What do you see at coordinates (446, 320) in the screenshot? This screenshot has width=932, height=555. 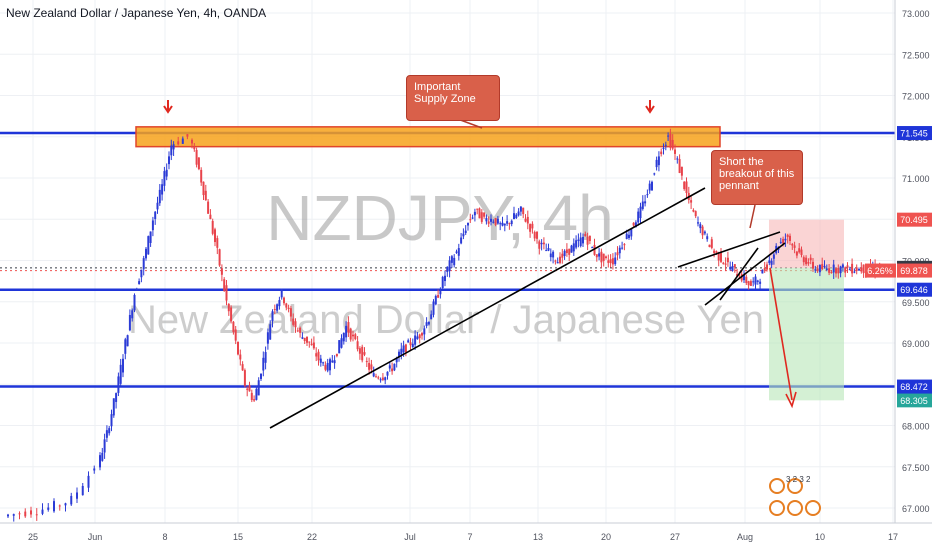 I see `watermark-name: New Zealand Dollar / Japanese Yen` at bounding box center [446, 320].